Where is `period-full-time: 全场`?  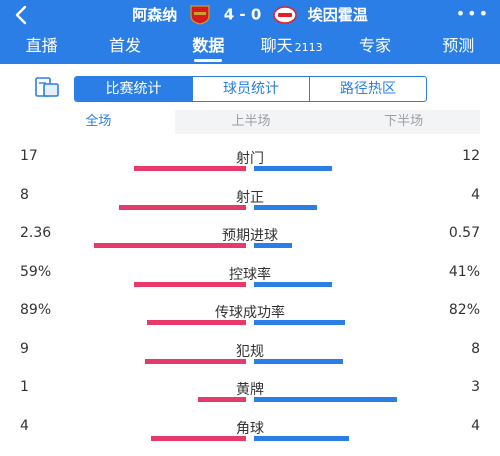
period-full-time: 全场 is located at coordinates (98, 122).